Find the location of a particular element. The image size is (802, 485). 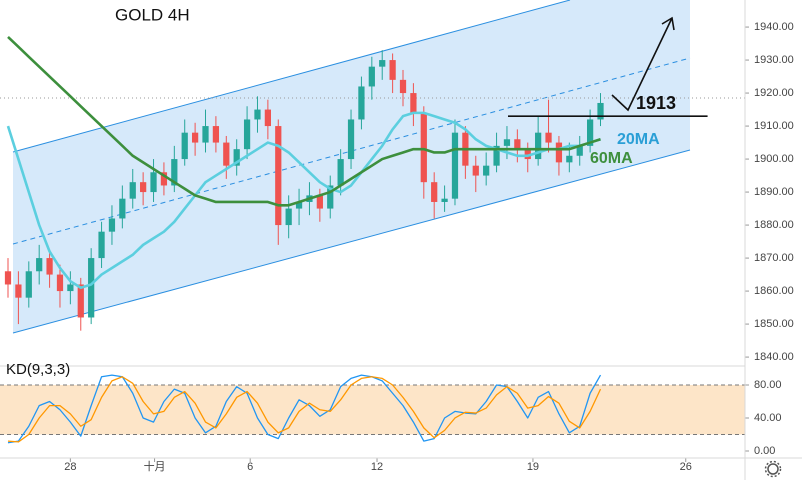

settings-icon is located at coordinates (773, 469).